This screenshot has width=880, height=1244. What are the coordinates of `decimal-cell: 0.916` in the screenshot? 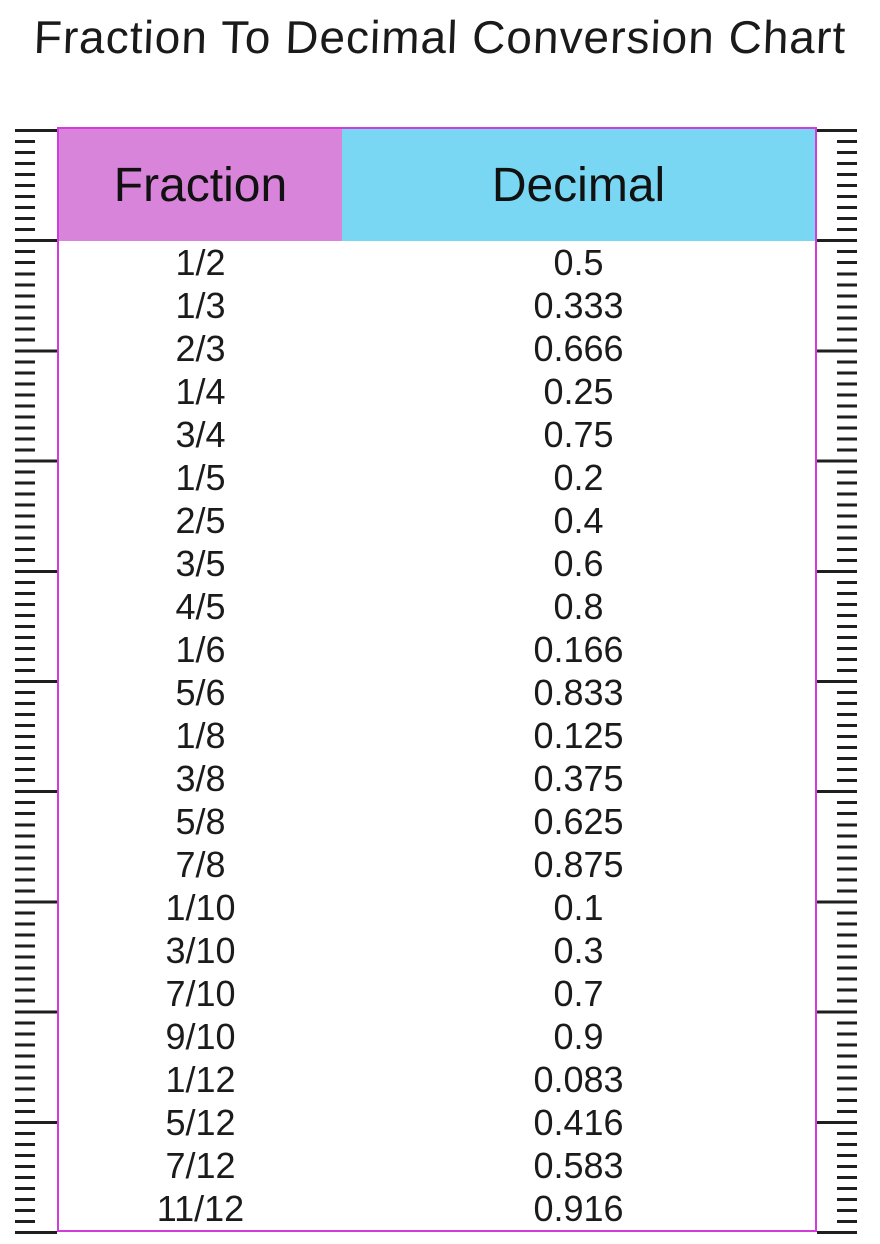 It's located at (578, 1208).